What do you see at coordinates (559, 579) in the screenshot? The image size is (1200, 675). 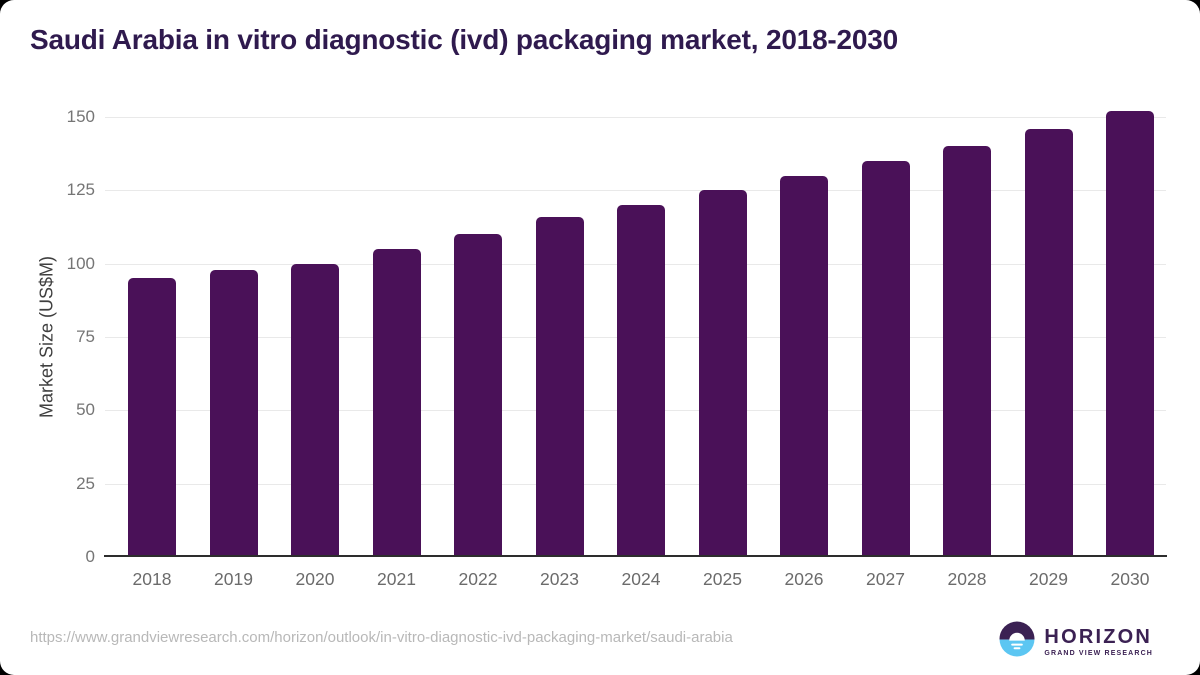 I see `x-tick-label-2023: 2023` at bounding box center [559, 579].